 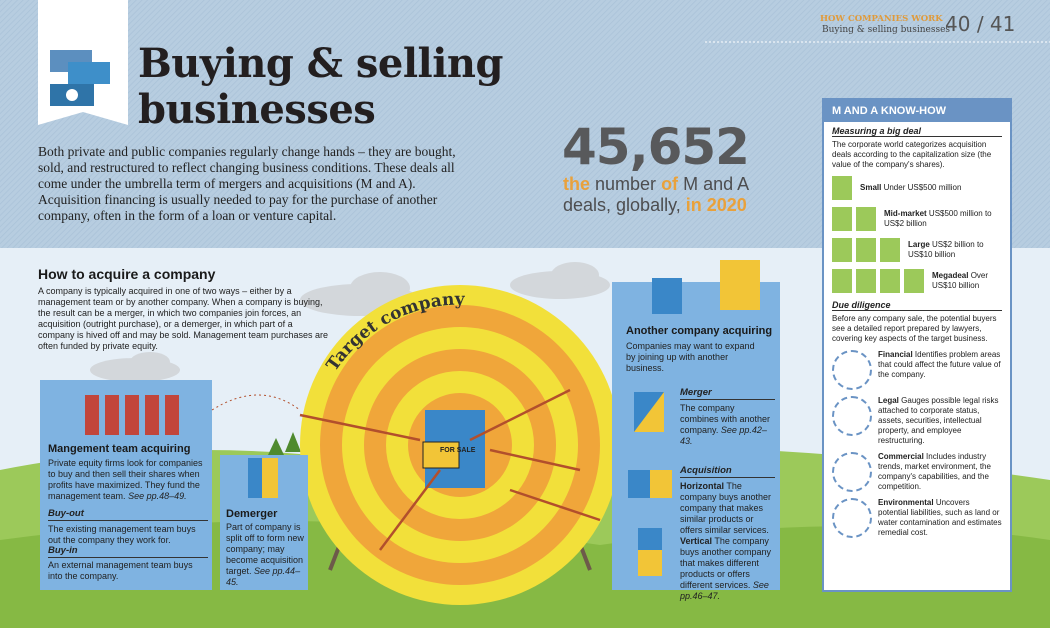 I want to click on page-numbers: 40 / 41, so click(x=980, y=24).